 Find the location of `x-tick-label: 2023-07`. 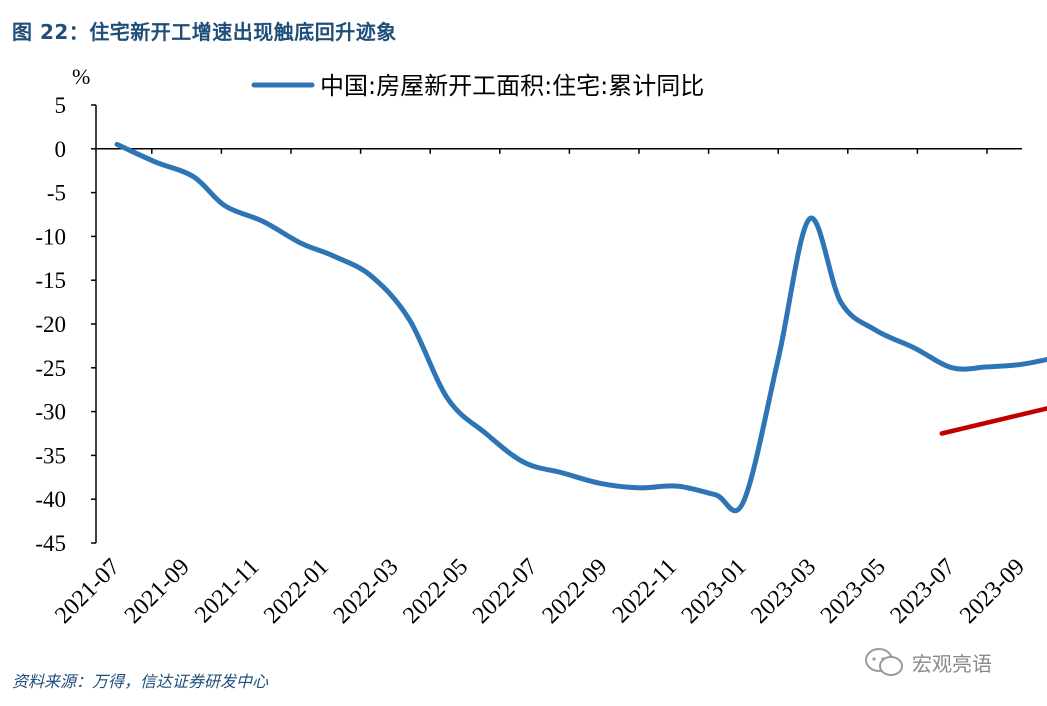

x-tick-label: 2023-07 is located at coordinates (922, 591).